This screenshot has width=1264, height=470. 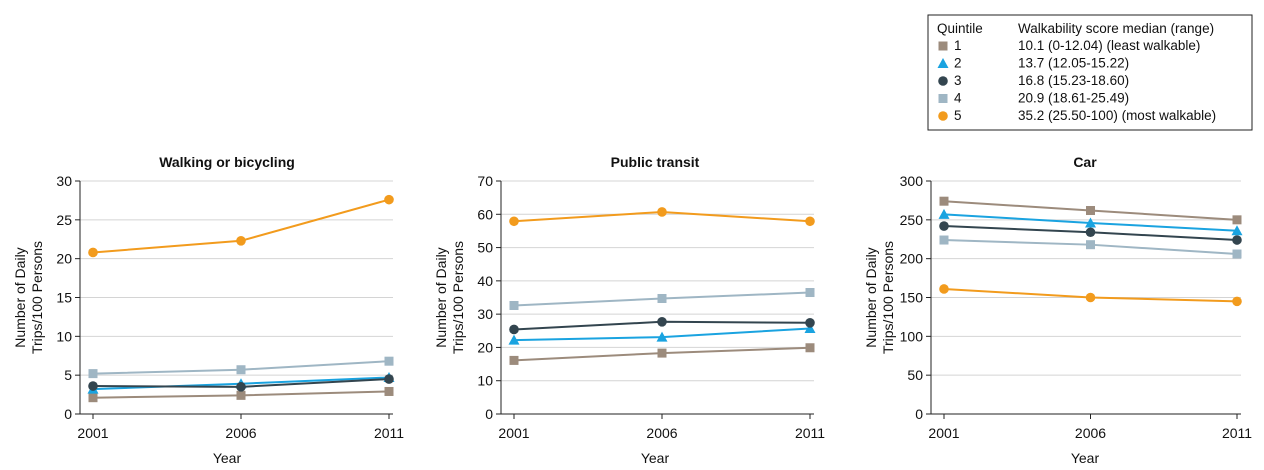 What do you see at coordinates (912, 181) in the screenshot?
I see `y-tick-label: 300` at bounding box center [912, 181].